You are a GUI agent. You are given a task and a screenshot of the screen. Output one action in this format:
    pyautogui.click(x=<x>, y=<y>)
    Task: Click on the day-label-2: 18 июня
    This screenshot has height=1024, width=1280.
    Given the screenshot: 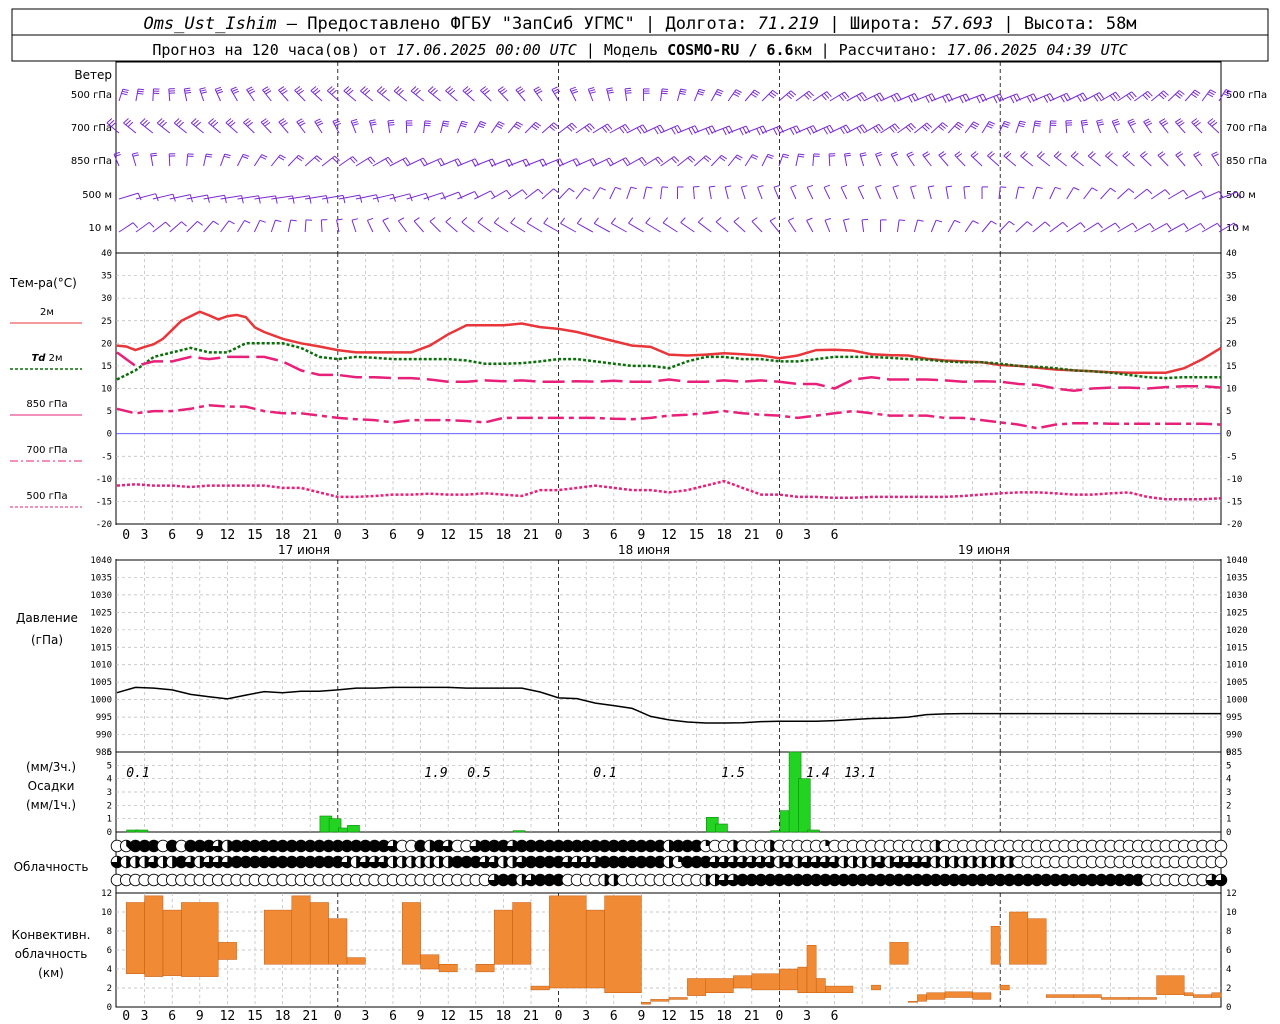 What is the action you would take?
    pyautogui.click(x=644, y=550)
    